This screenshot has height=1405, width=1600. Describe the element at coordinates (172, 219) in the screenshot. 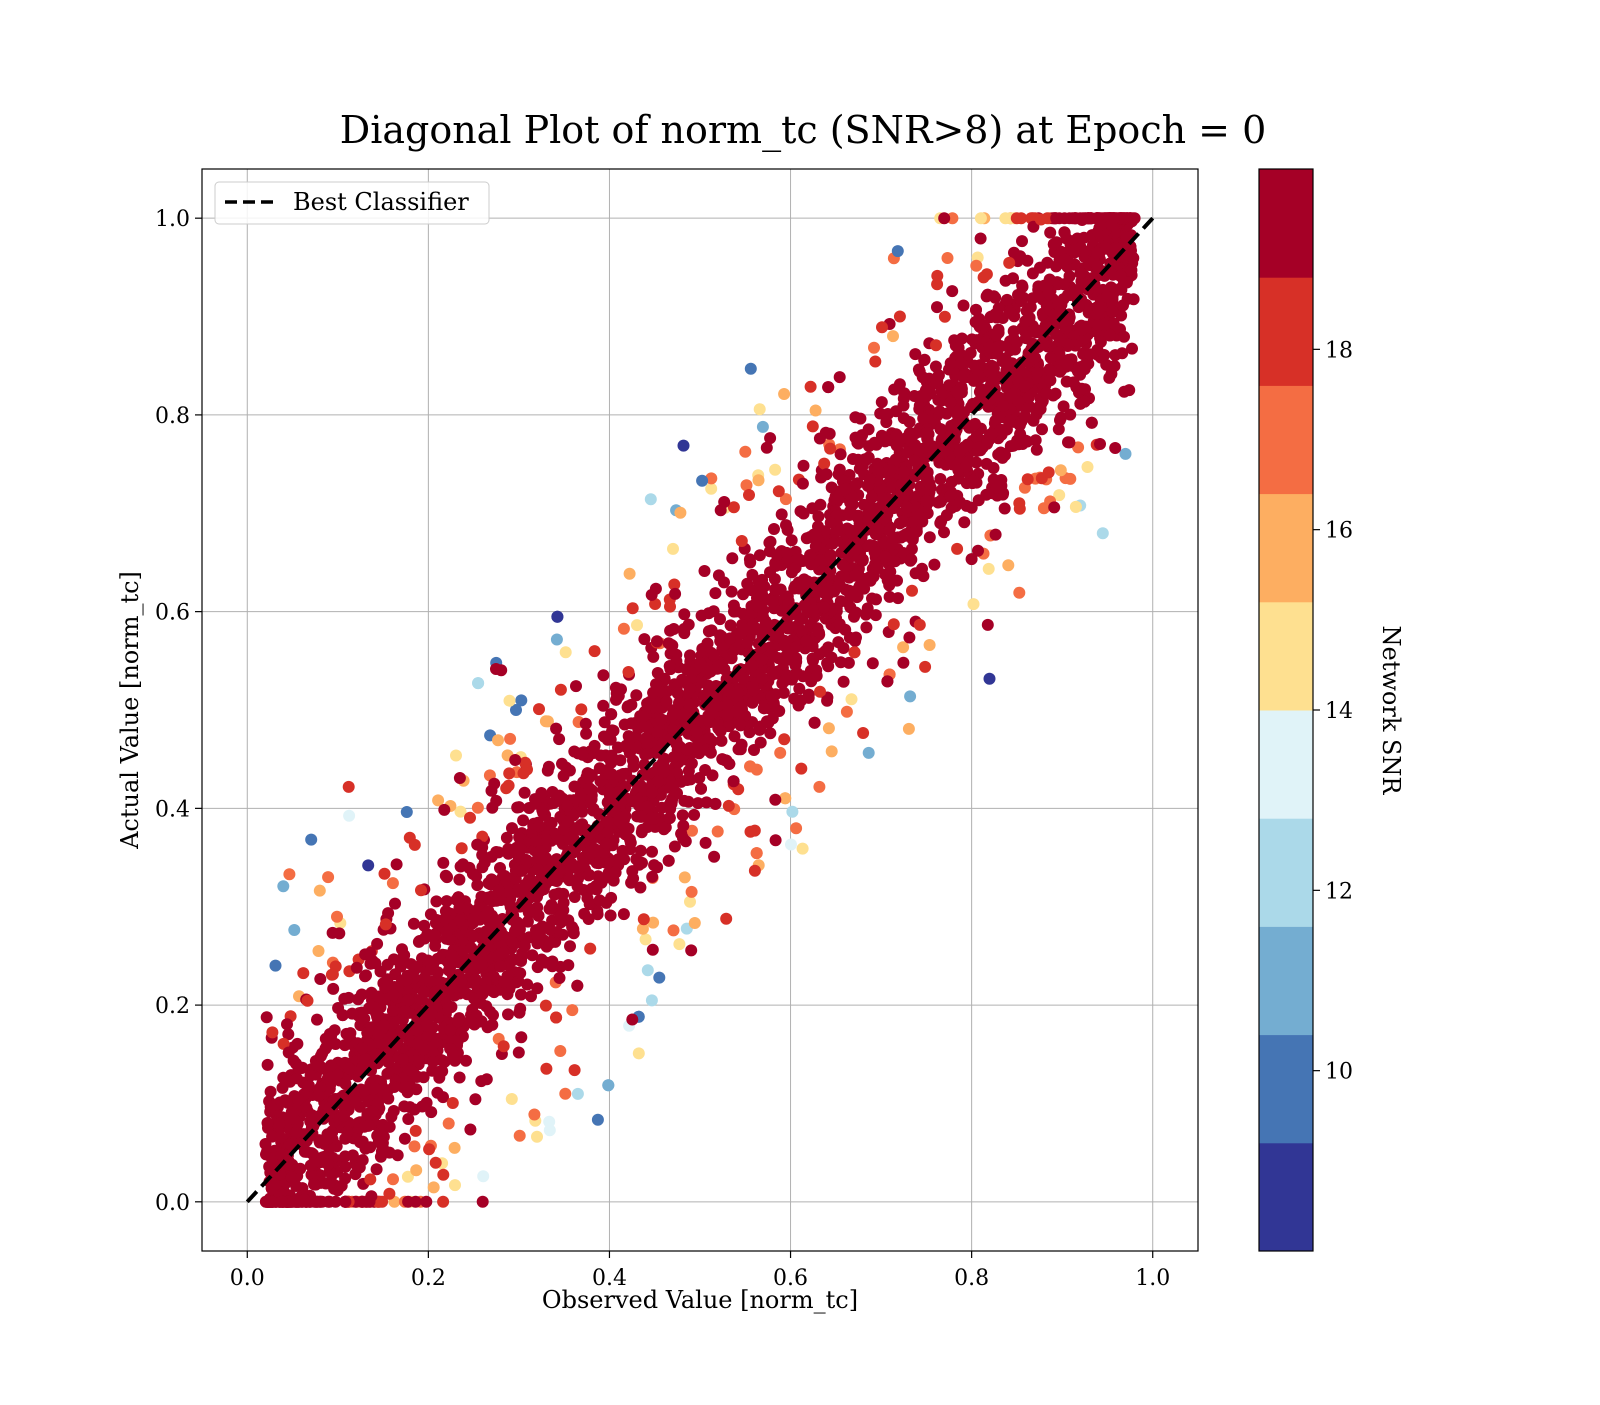

I see `y-tick-label: 1.0` at that location.